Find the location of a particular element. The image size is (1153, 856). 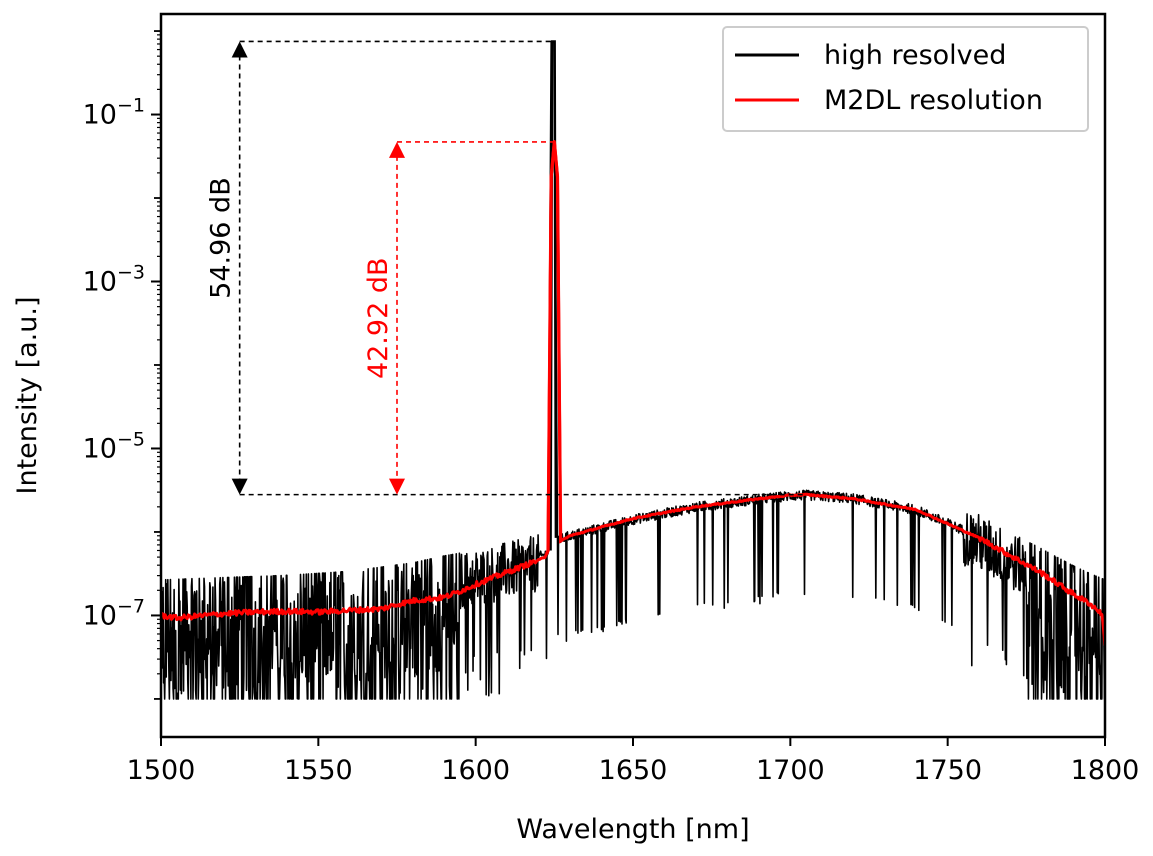

annotation-arrowhead-top-total is located at coordinates (239, 49).